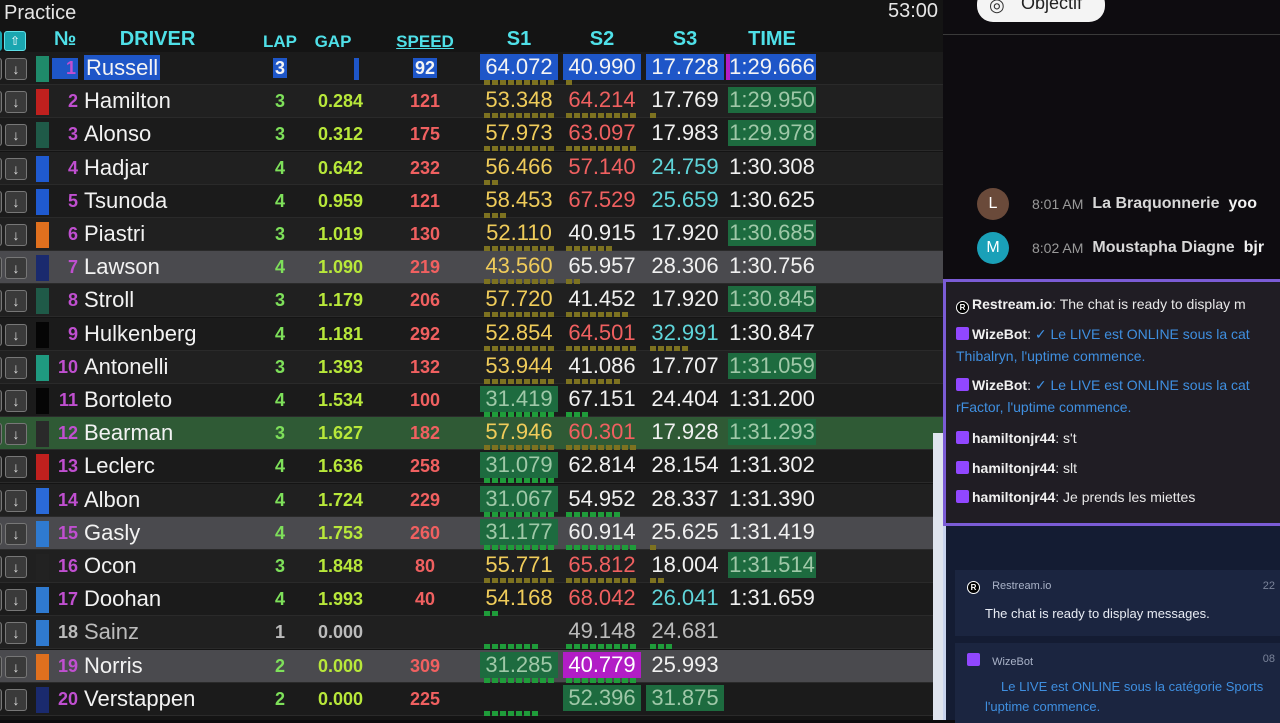 Image resolution: width=1280 pixels, height=723 pixels. What do you see at coordinates (772, 39) in the screenshot?
I see `col-time: TIME` at bounding box center [772, 39].